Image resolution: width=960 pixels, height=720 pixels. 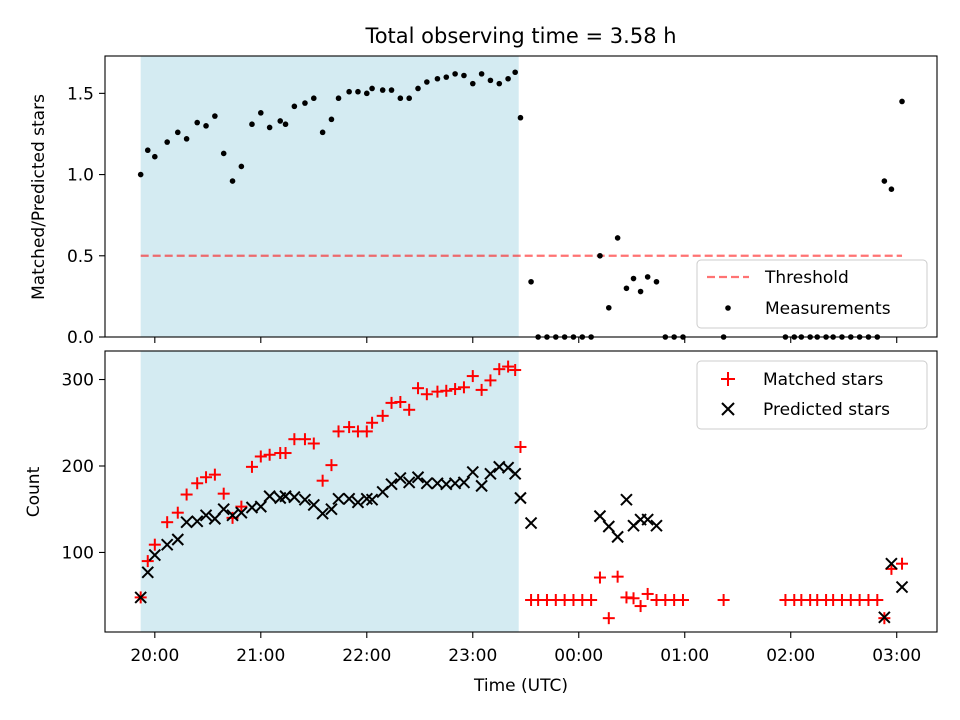 What do you see at coordinates (86, 216) in the screenshot?
I see `top-y-ticks: 0.0 0.5 1.0 1.5` at bounding box center [86, 216].